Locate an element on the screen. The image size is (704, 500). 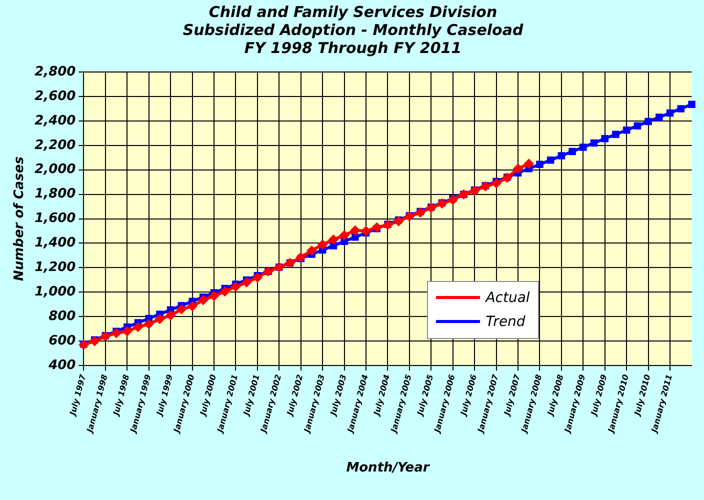
x-tick-label: July 1998 is located at coordinates (121, 395).